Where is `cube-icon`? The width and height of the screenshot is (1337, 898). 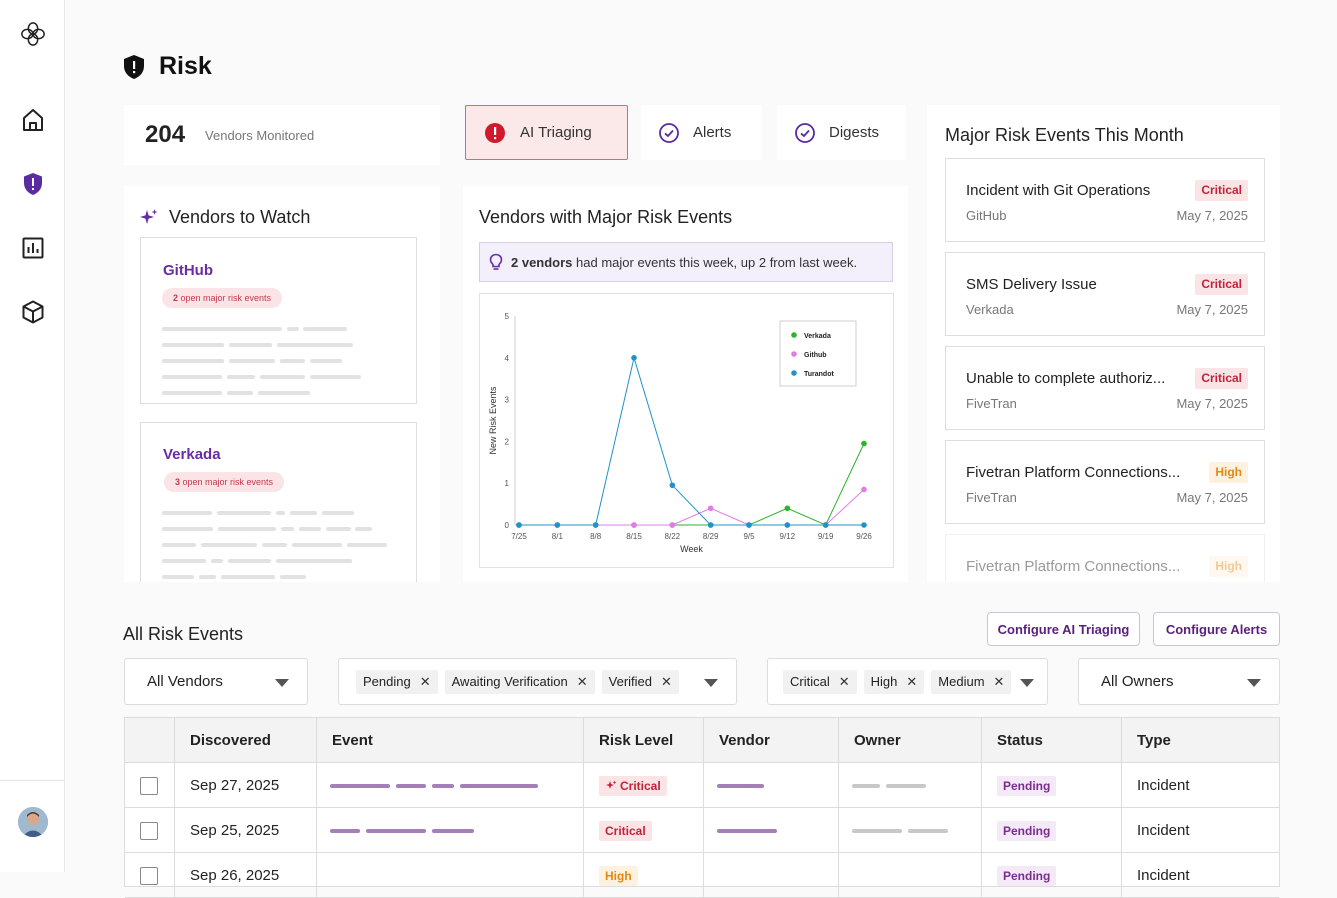
cube-icon is located at coordinates (33, 312).